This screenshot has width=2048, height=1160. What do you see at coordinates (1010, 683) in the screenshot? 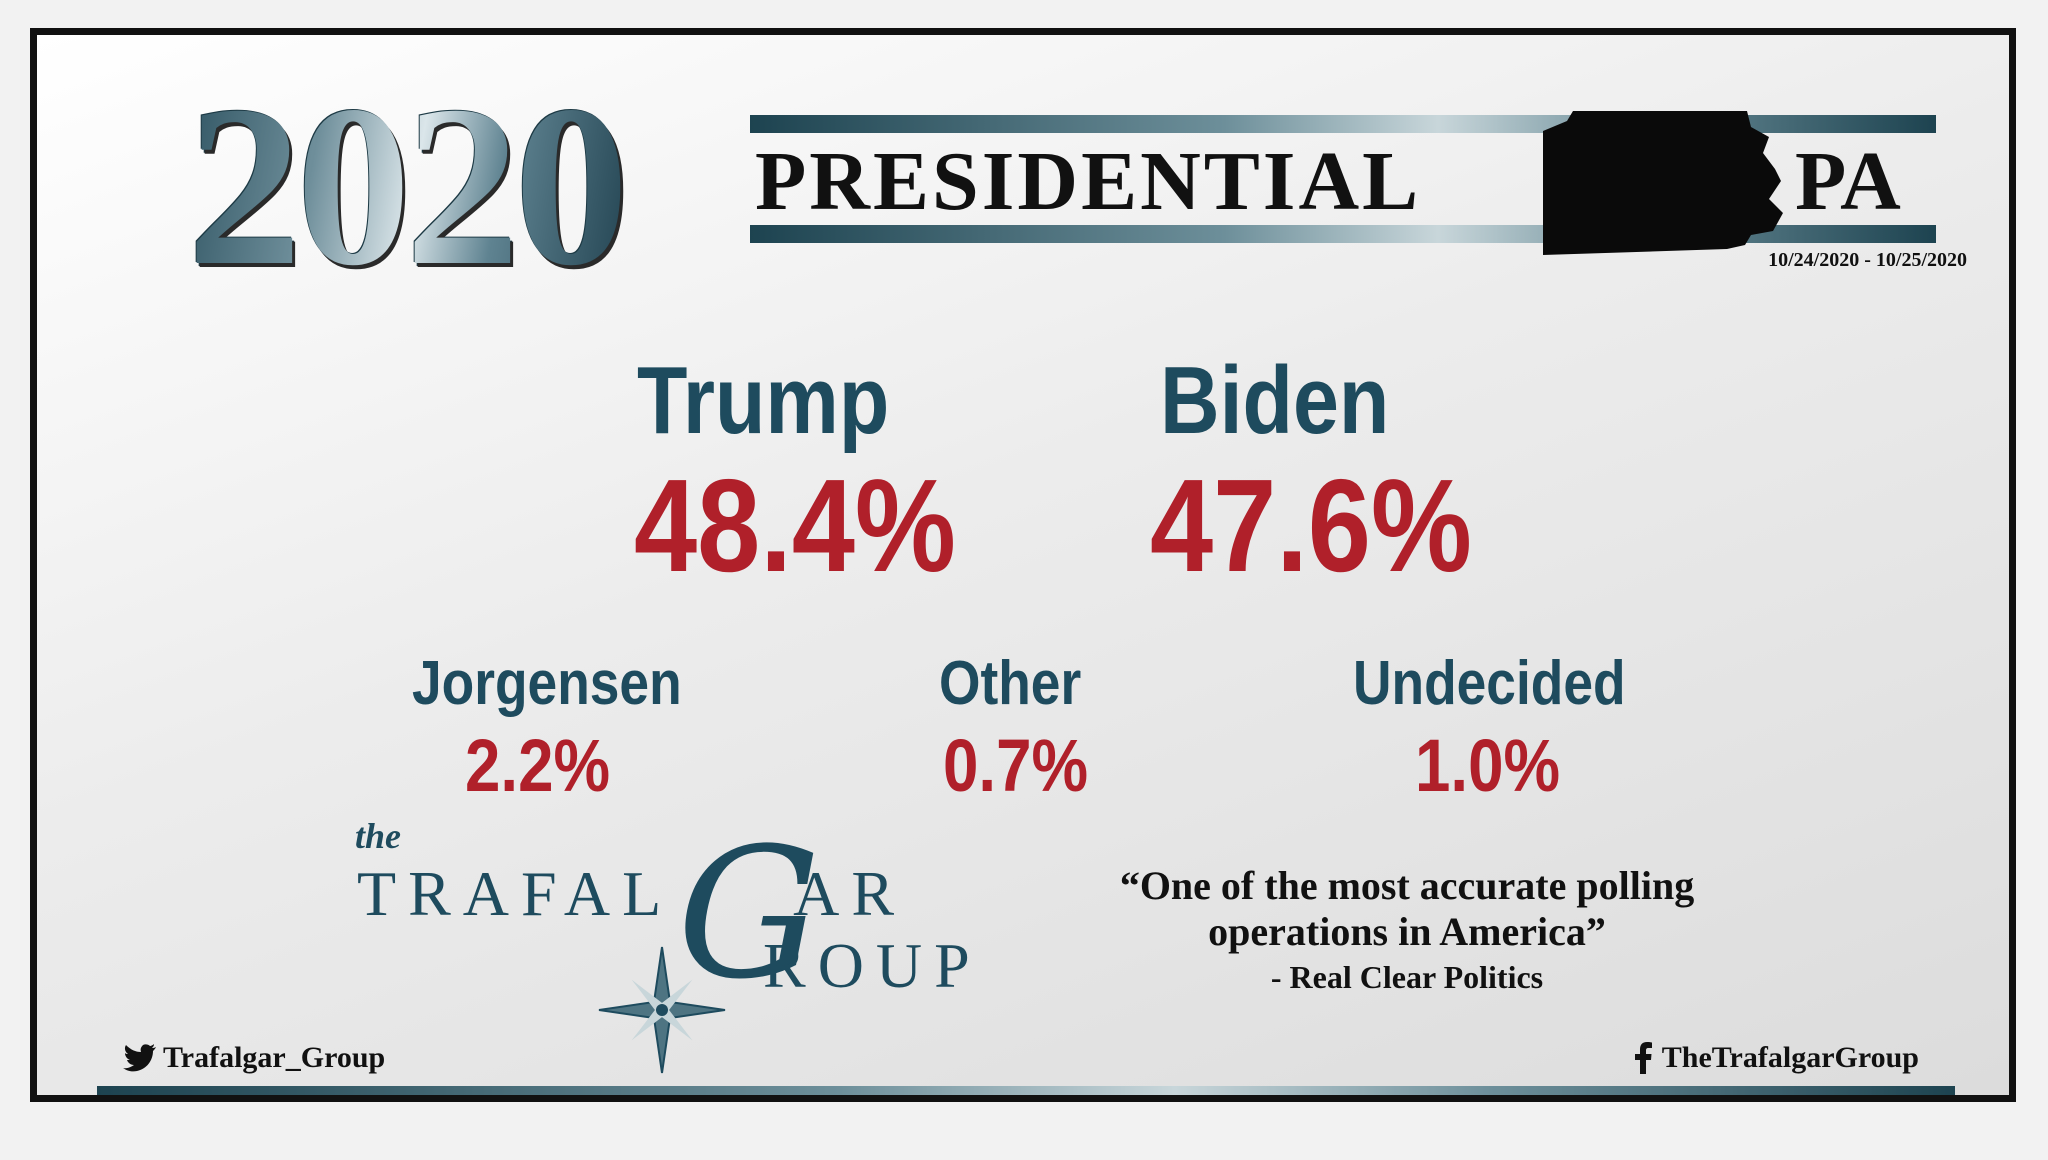
I see `candidate-name-other: Other` at bounding box center [1010, 683].